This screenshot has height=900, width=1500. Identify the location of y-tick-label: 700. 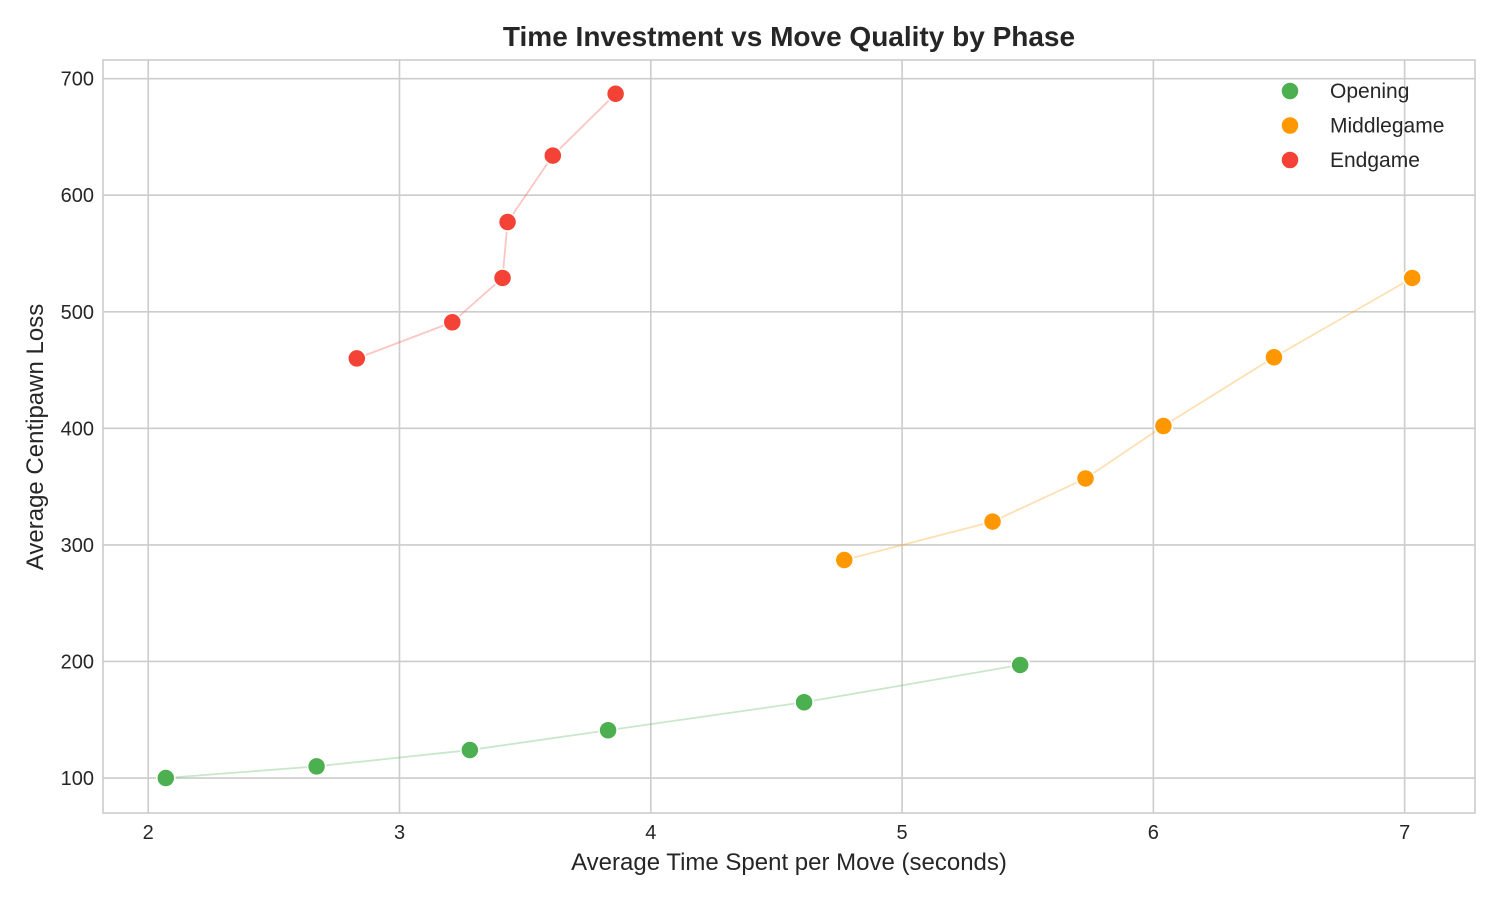
(77, 80).